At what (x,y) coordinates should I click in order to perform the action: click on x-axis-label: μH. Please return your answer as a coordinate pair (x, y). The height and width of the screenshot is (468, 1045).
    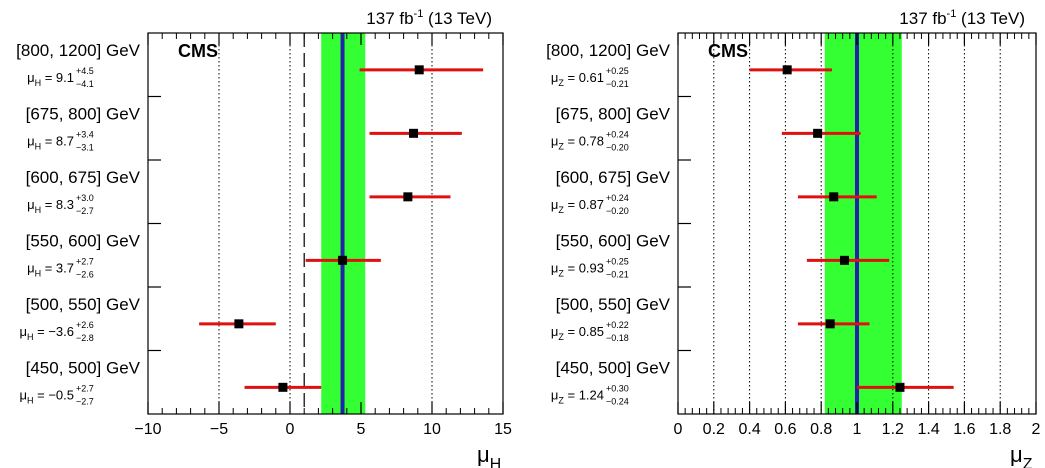
    Looking at the image, I should click on (489, 455).